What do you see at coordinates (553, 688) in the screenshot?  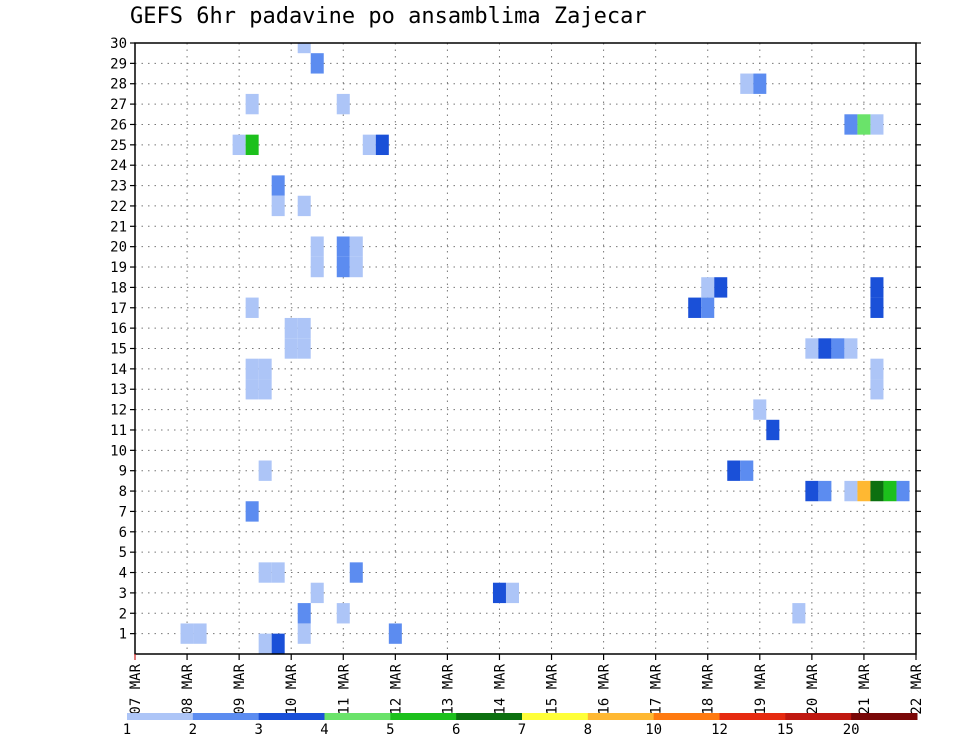 I see `x-tick-label: 15 MAR` at bounding box center [553, 688].